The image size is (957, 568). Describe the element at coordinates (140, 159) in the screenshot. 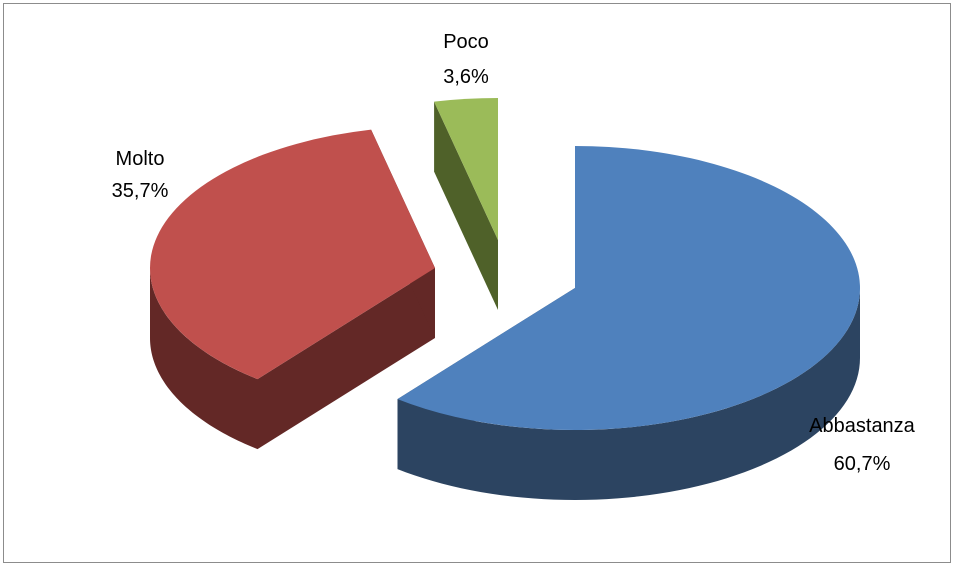

I see `label-molto-name: Molto` at that location.